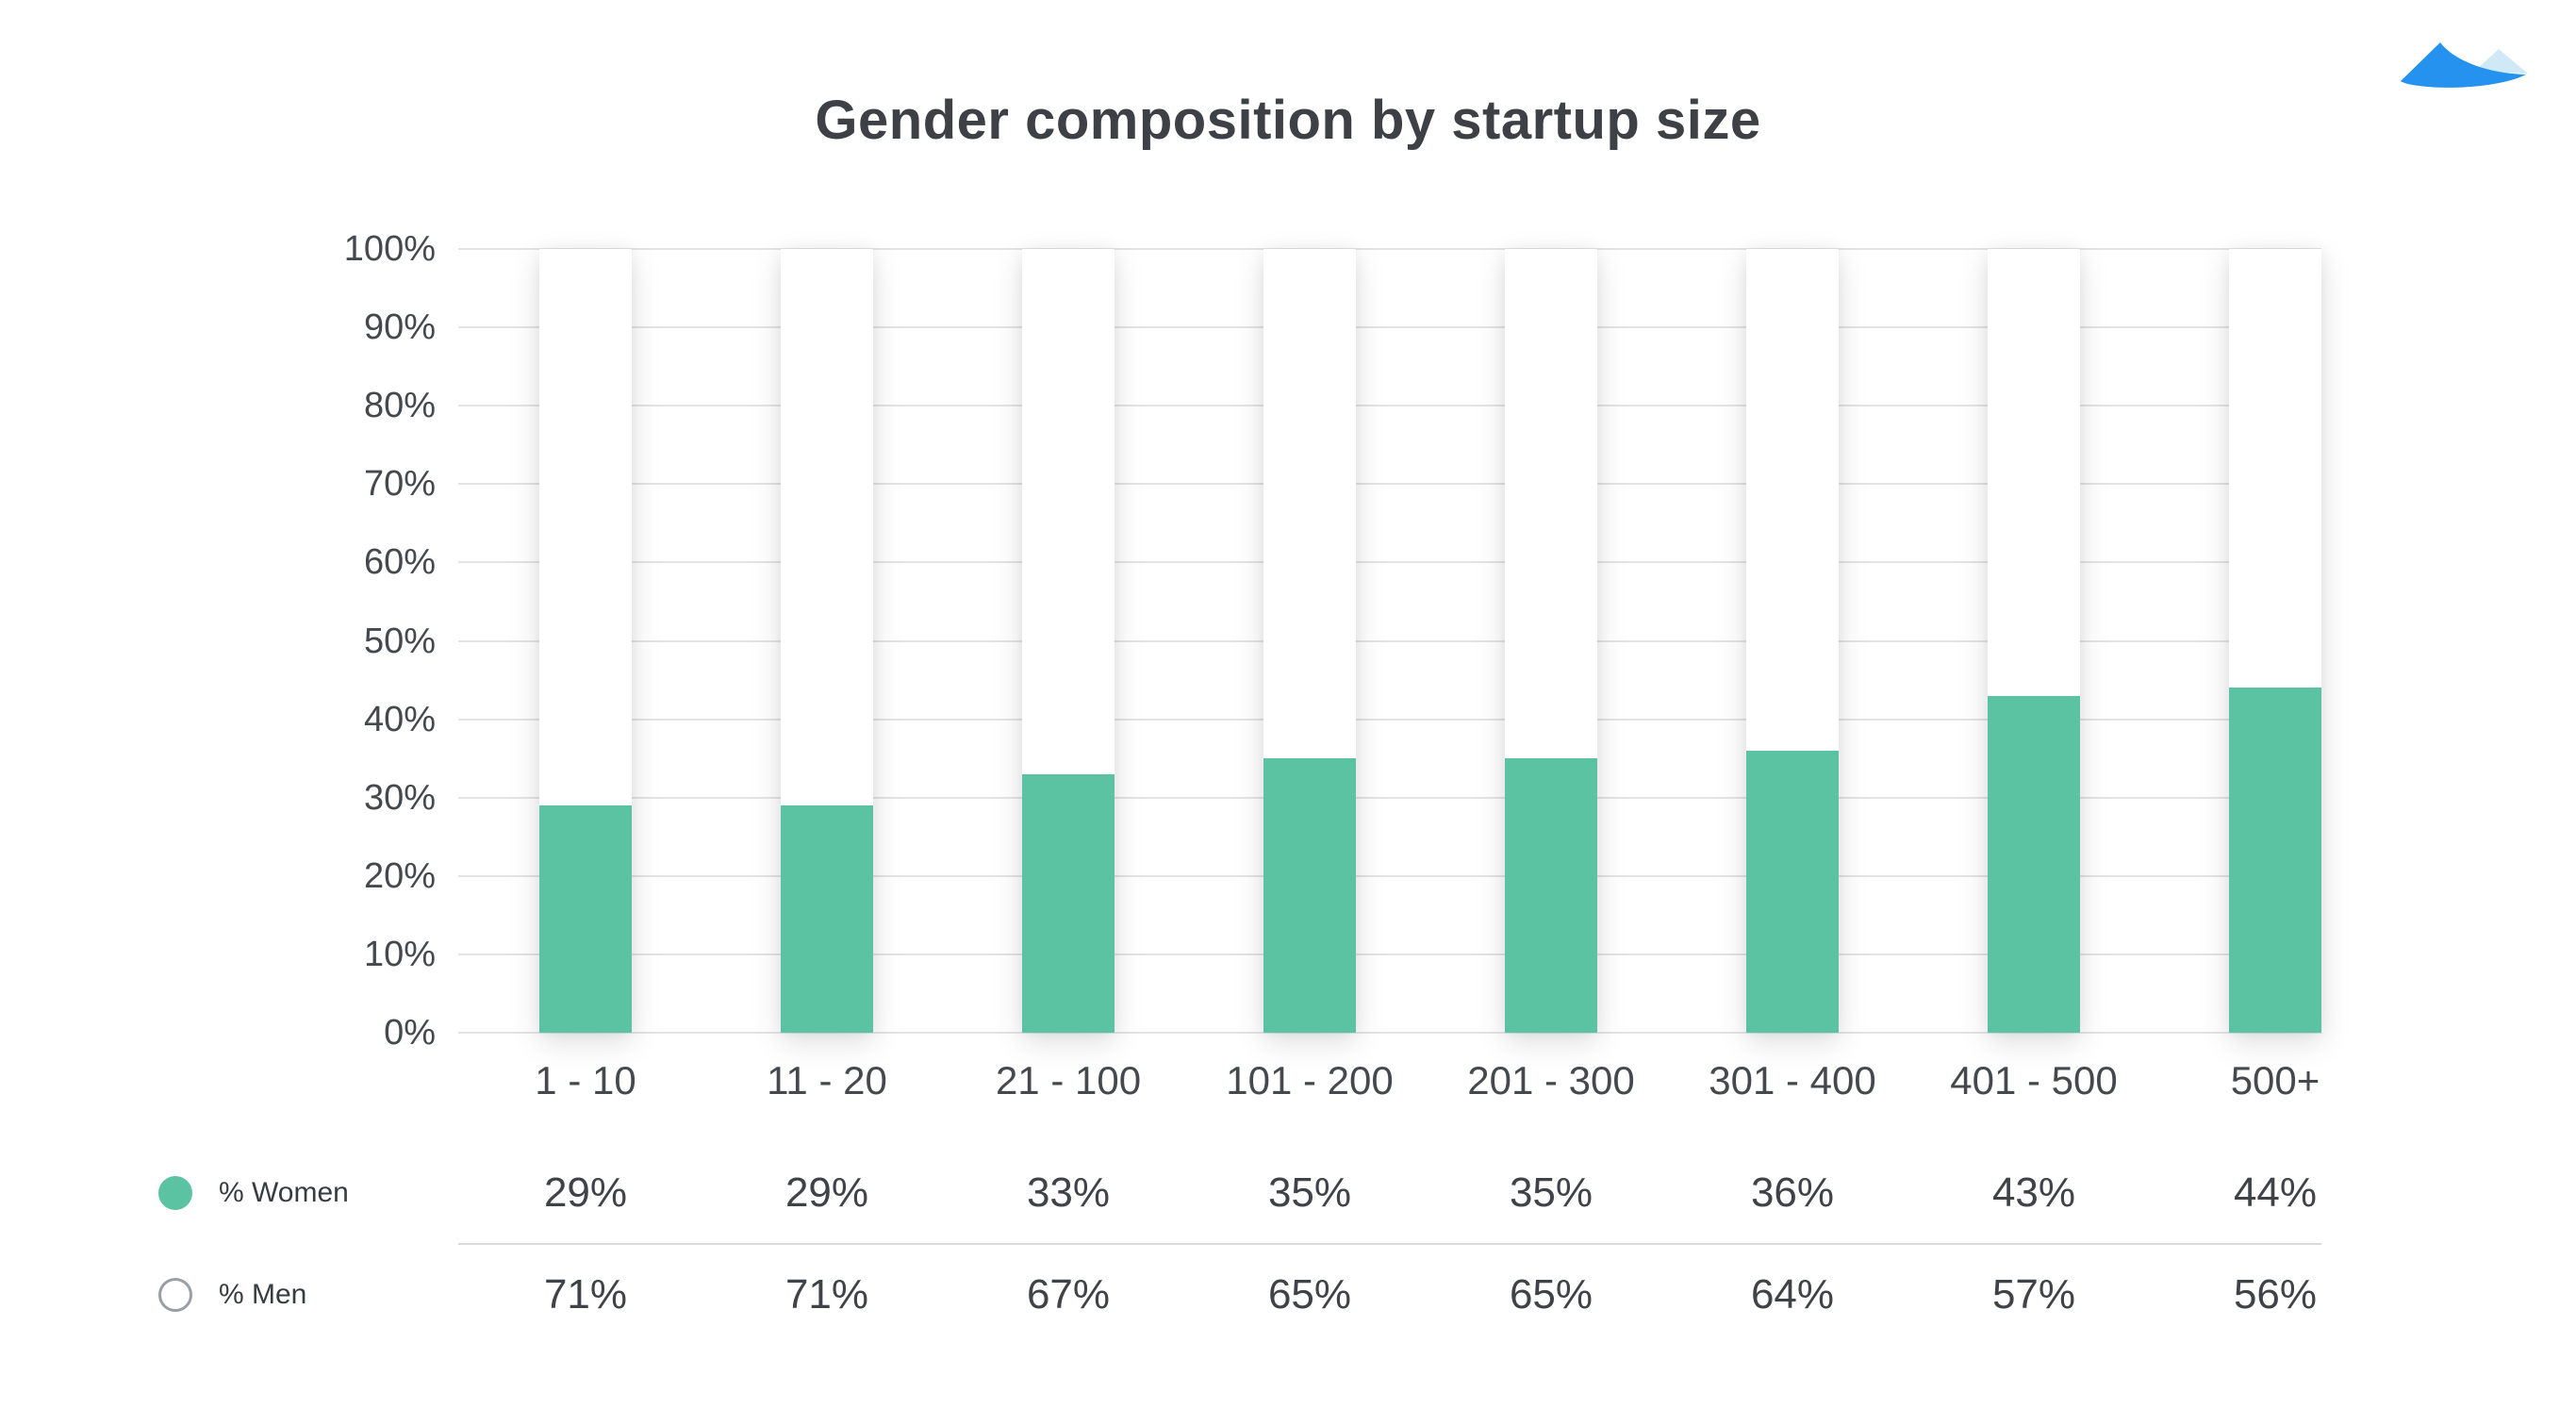 Image resolution: width=2576 pixels, height=1409 pixels. I want to click on y-tick-label-0: 0%, so click(410, 1033).